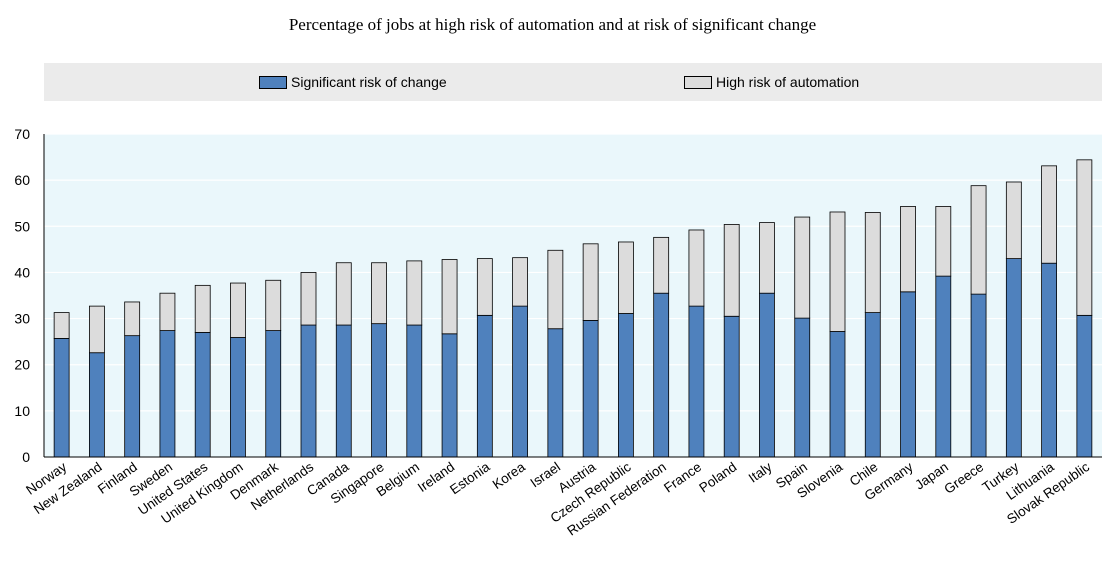  Describe the element at coordinates (698, 82) in the screenshot. I see `legend-swatch-high-automation` at that location.